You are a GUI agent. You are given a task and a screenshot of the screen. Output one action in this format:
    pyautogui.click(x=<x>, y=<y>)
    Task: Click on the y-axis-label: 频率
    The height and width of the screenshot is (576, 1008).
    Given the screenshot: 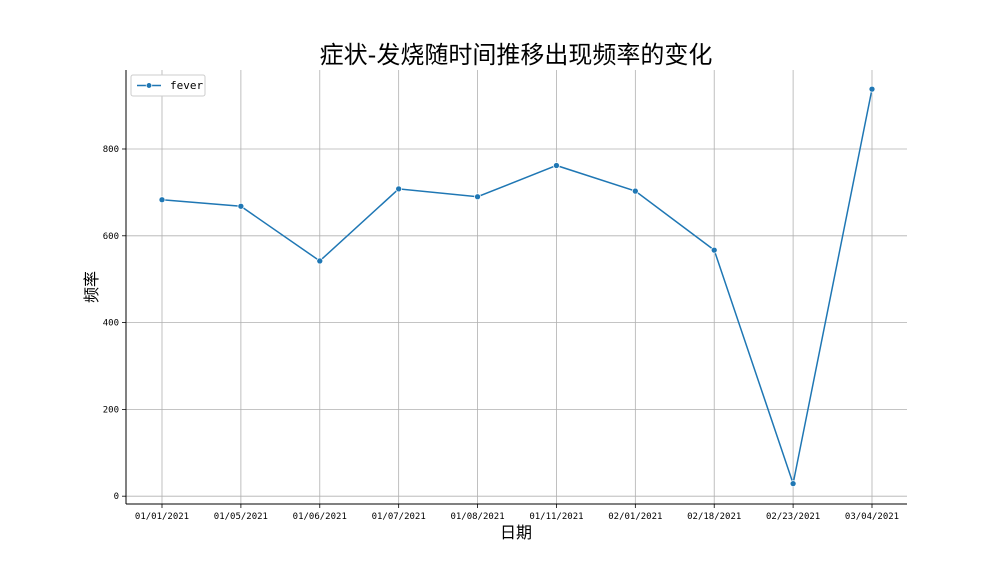 What is the action you would take?
    pyautogui.click(x=91, y=287)
    